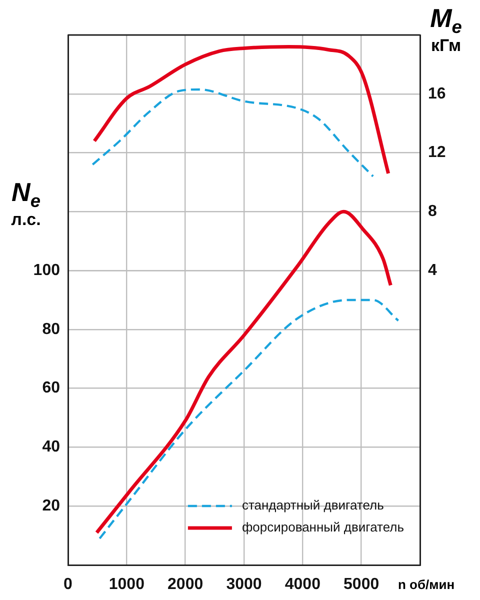 This screenshot has width=480, height=600. I want to click on y-tick-label: 20, so click(51, 506).